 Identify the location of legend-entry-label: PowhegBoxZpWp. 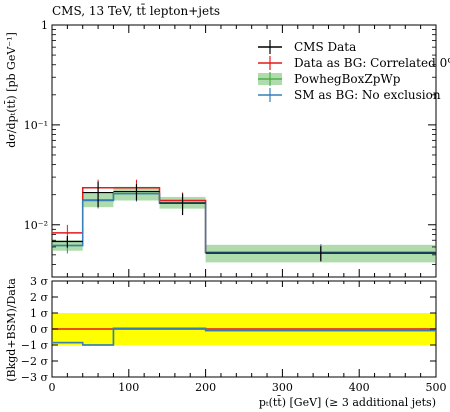
(347, 79).